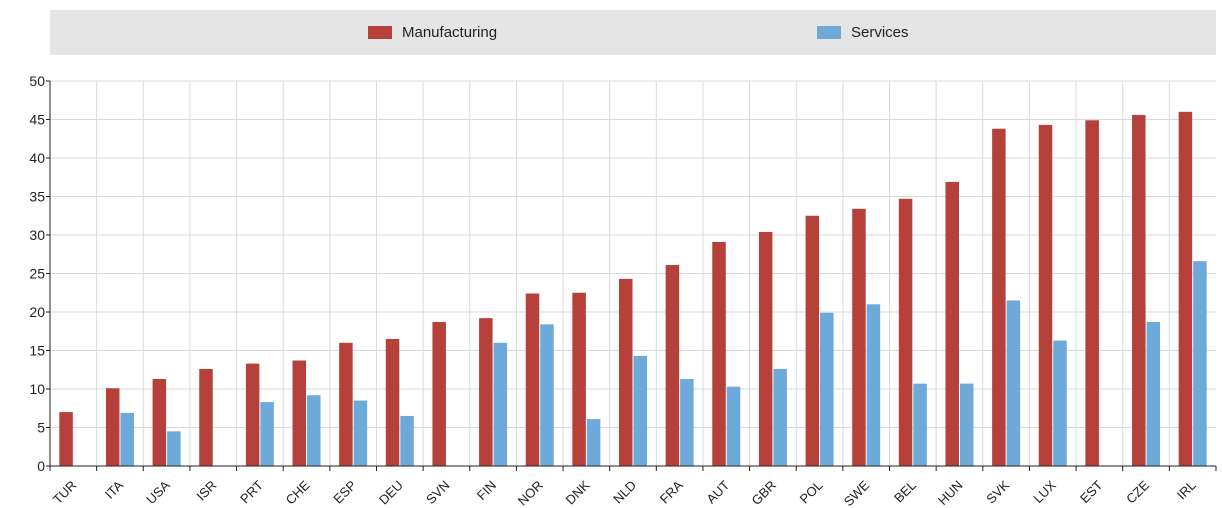  I want to click on x-tick-label: IRL, so click(1186, 490).